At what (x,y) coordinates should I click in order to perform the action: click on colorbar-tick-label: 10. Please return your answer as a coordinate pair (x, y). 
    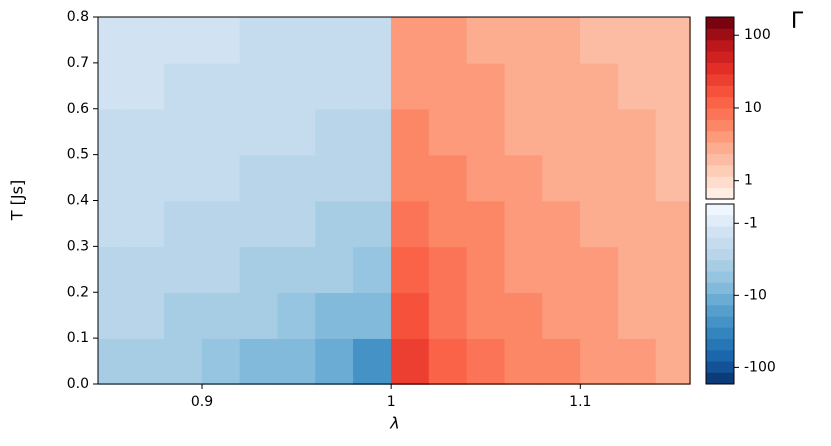
    Looking at the image, I should click on (753, 108).